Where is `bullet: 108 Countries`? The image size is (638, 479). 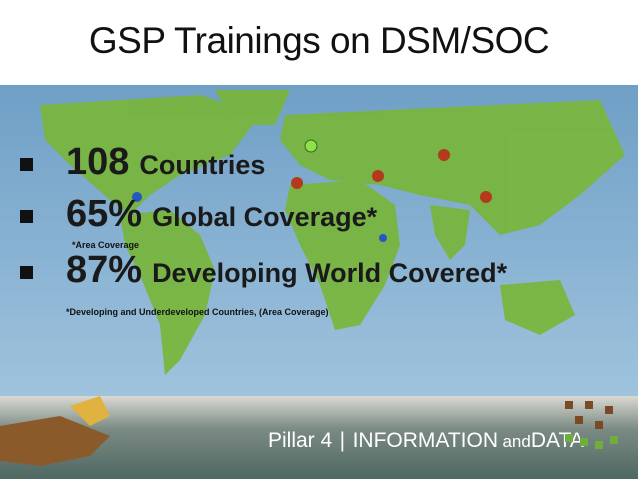 bullet: 108 Countries is located at coordinates (165, 162).